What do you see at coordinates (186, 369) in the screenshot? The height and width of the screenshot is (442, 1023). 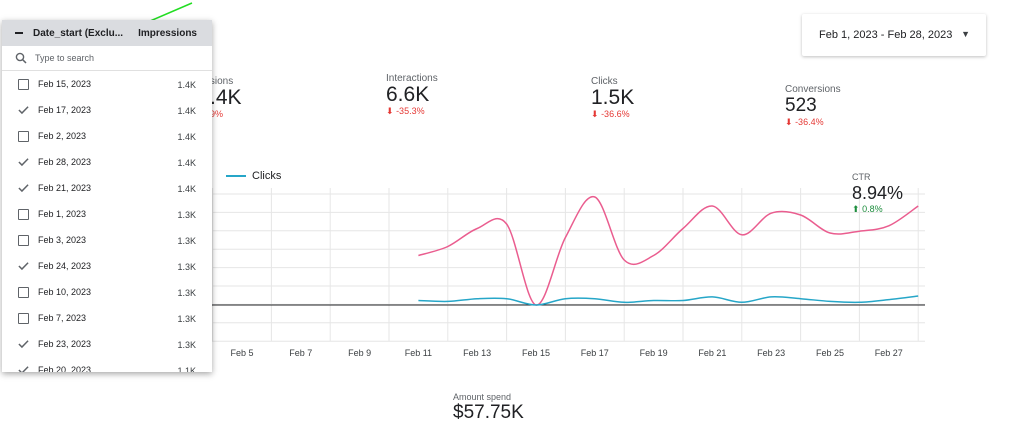 I see `filter-item-value: 1.1K` at bounding box center [186, 369].